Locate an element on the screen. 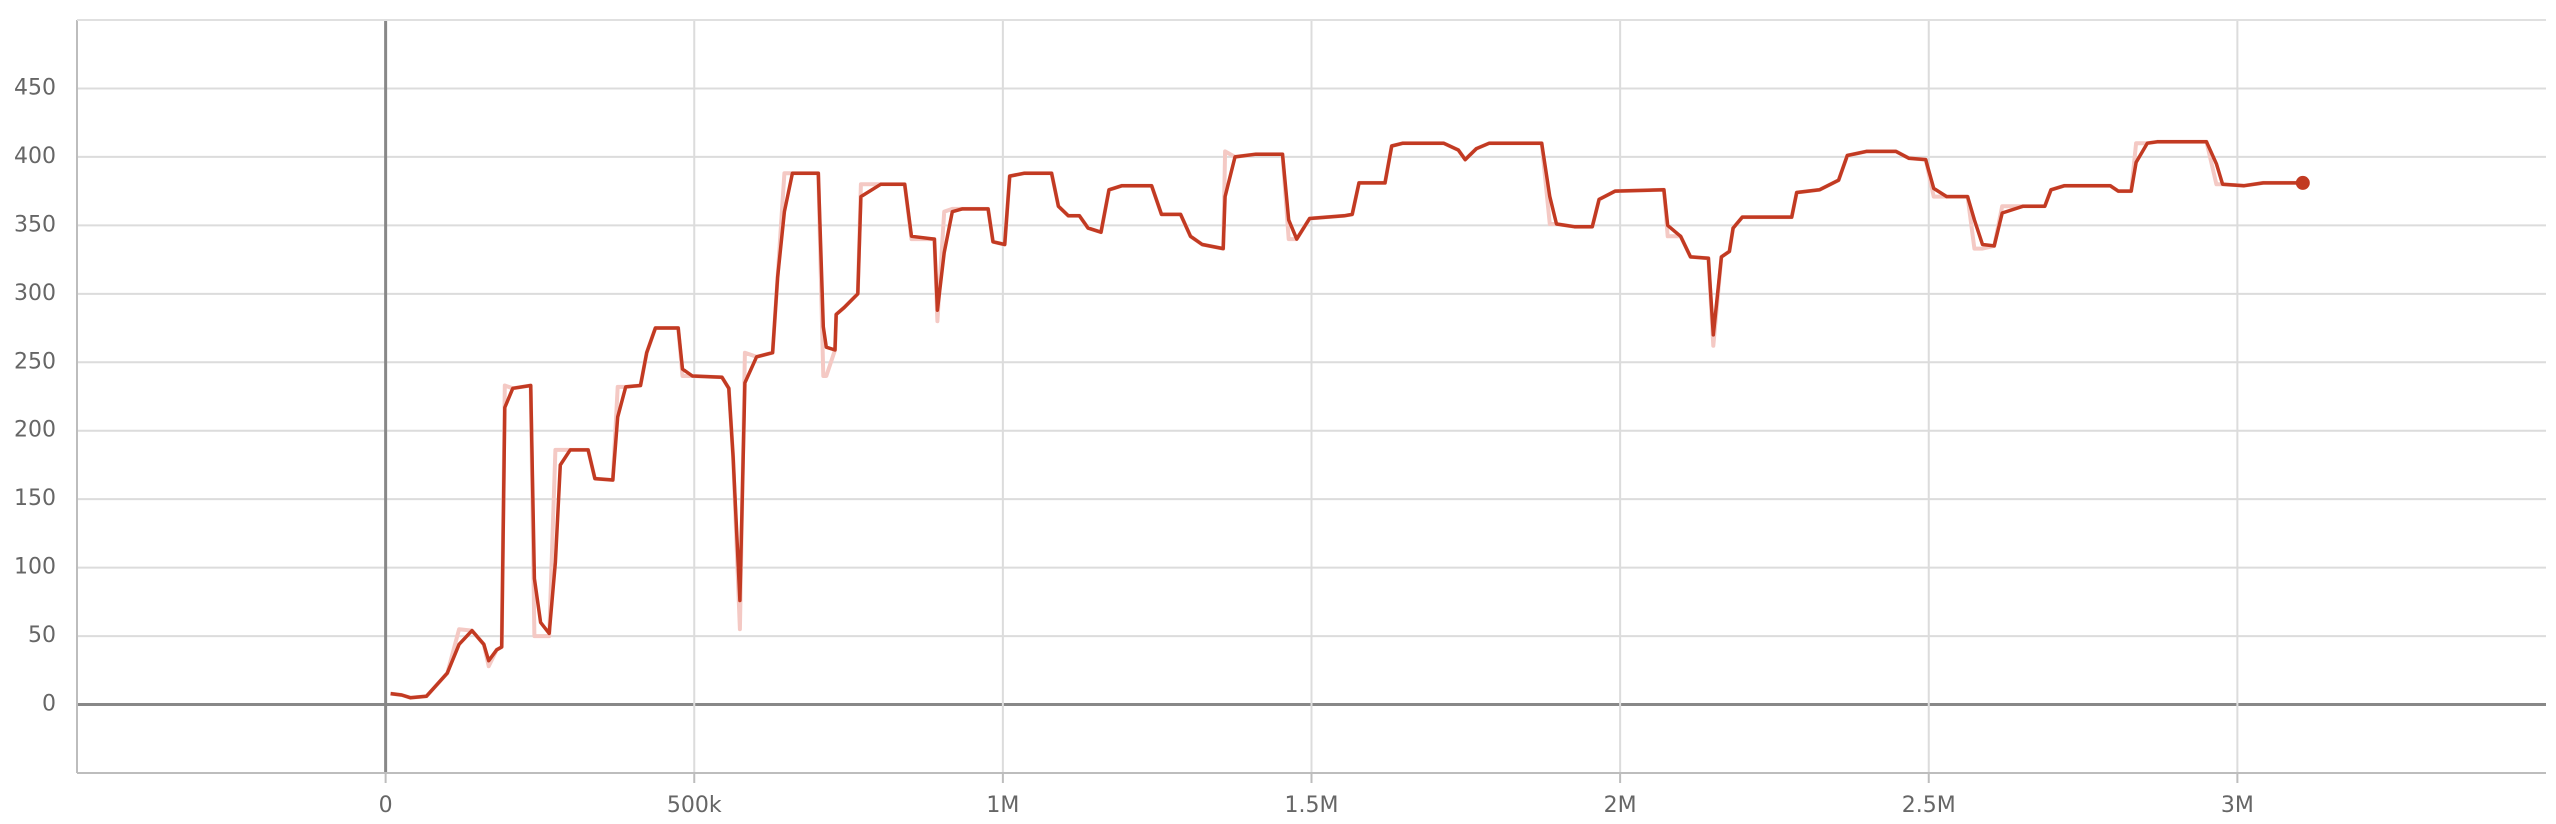 The width and height of the screenshot is (2556, 824). y-tick-label: 100 is located at coordinates (35, 567).